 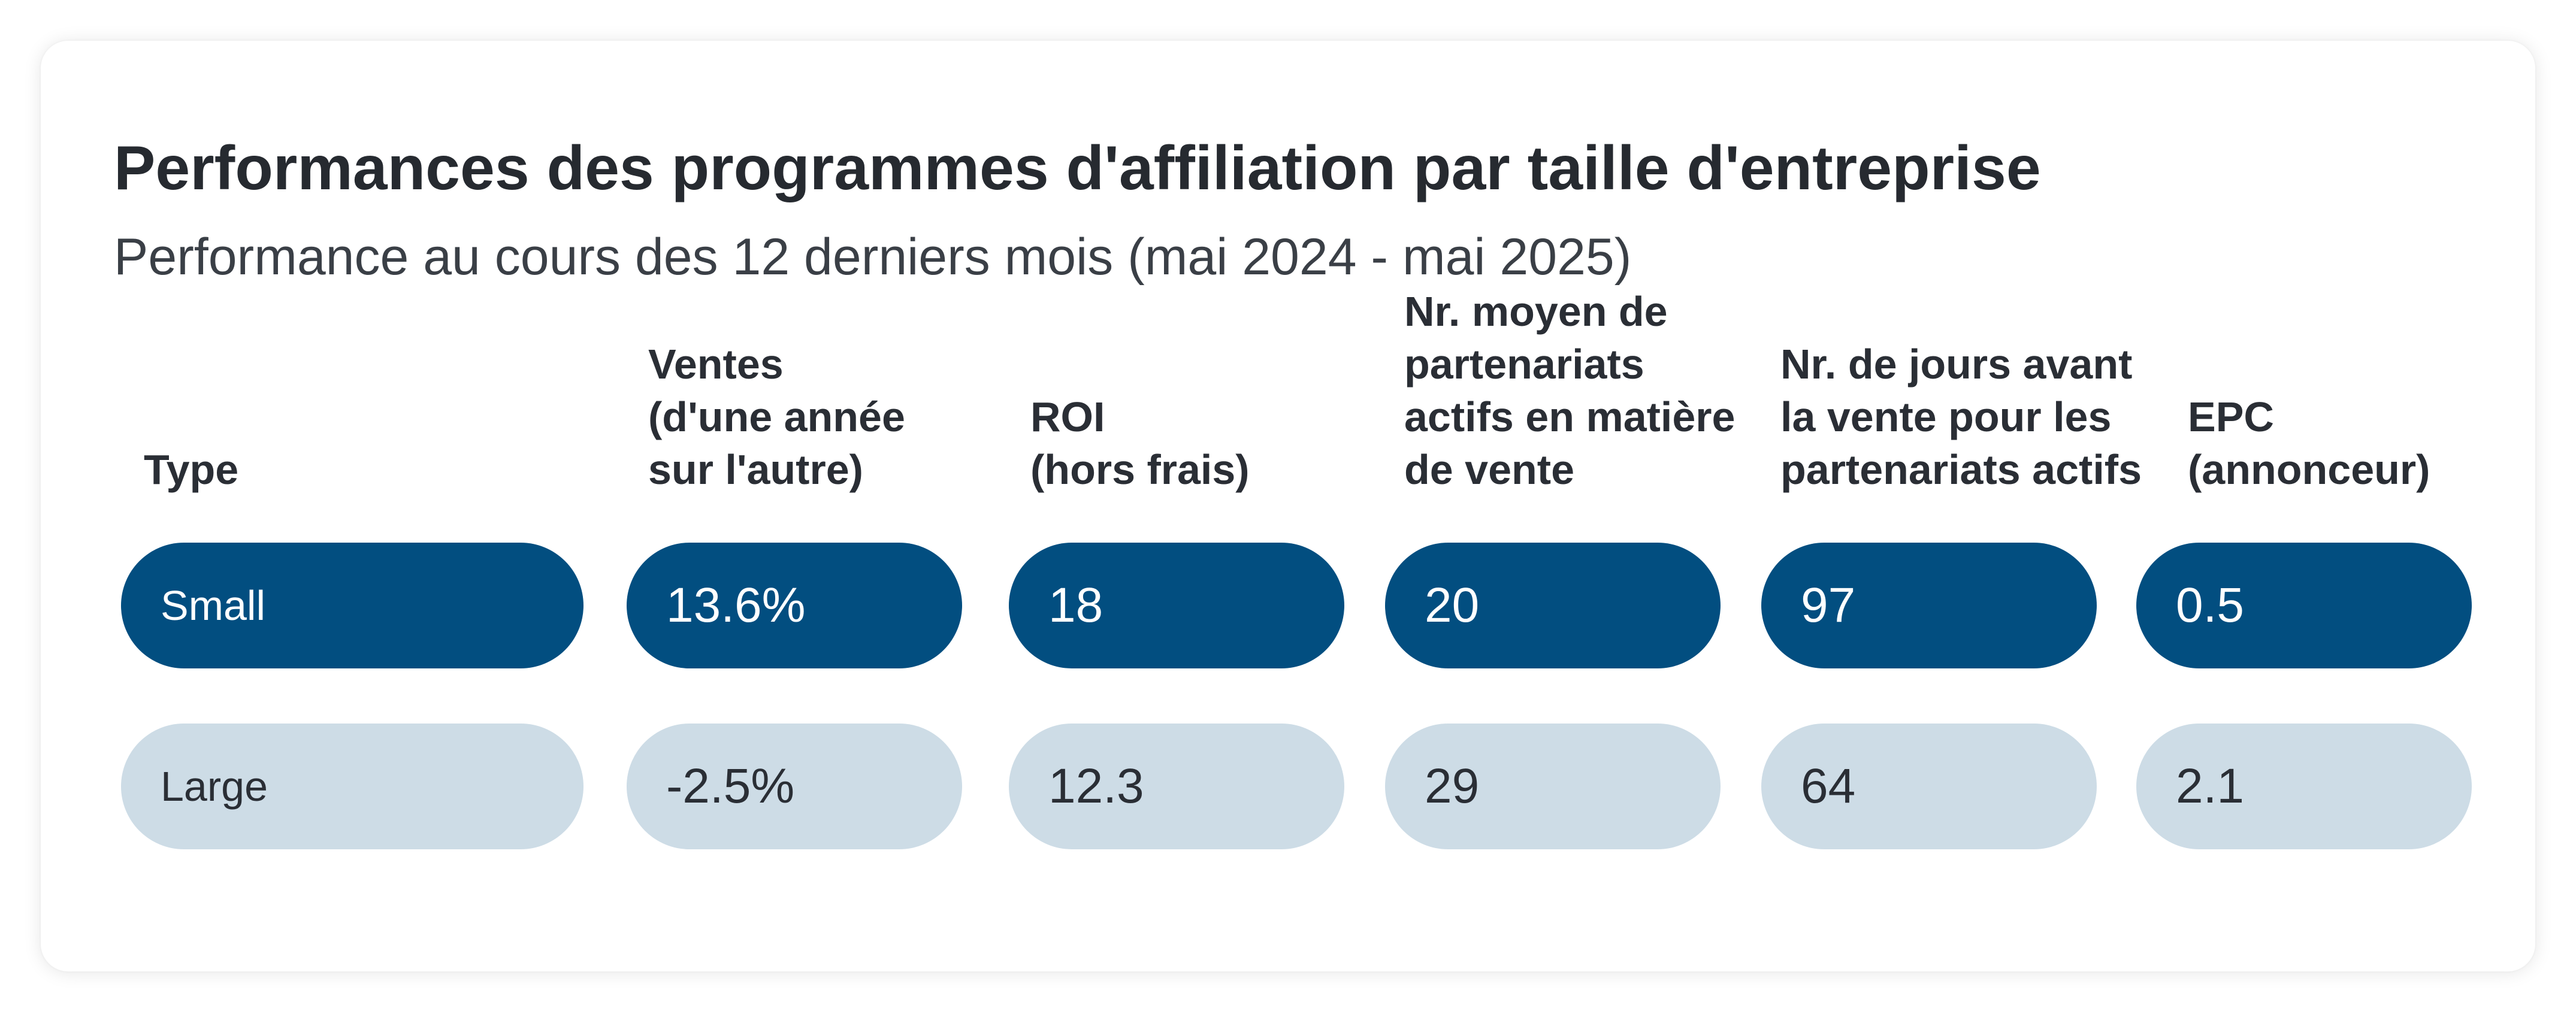 What do you see at coordinates (1570, 417) in the screenshot?
I see `column-header-line: actifs en matière` at bounding box center [1570, 417].